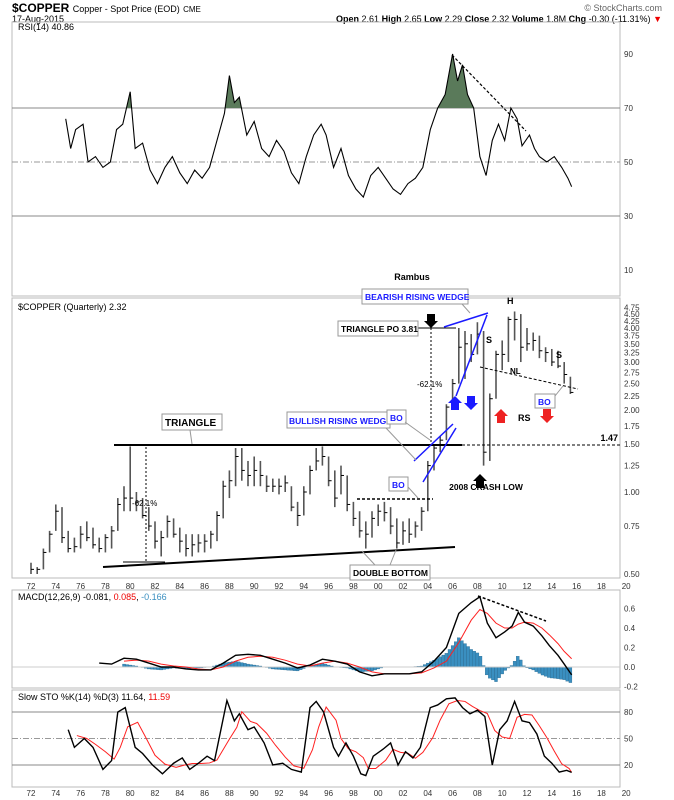 The height and width of the screenshot is (800, 674). What do you see at coordinates (336, 636) in the screenshot?
I see `macd-line` at bounding box center [336, 636].